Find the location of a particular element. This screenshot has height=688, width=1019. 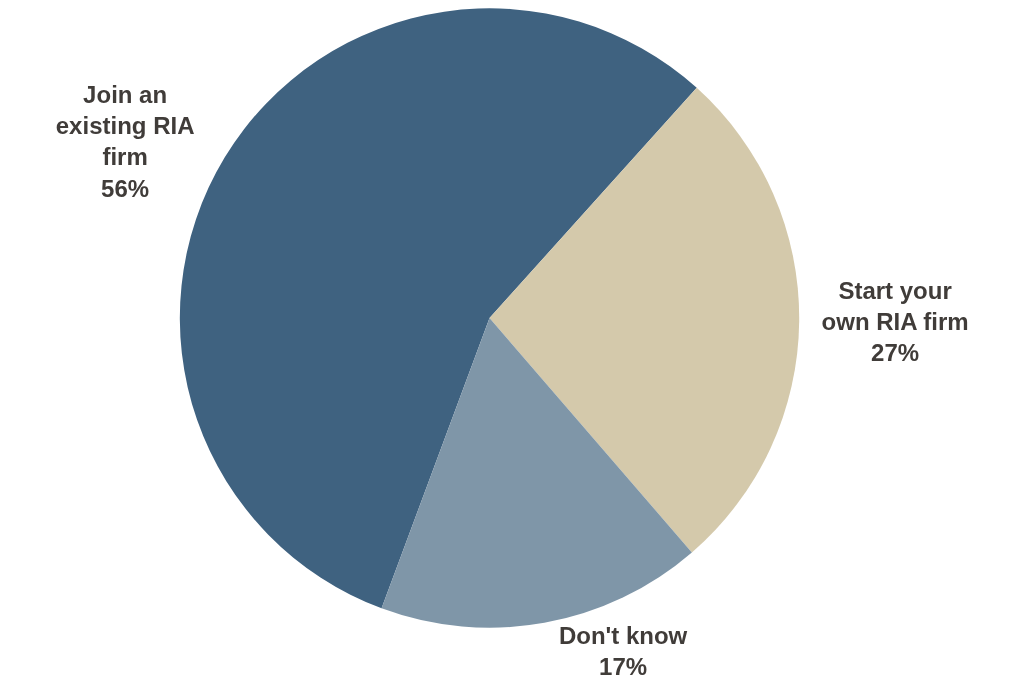

slice-label: Start your own RIA firm is located at coordinates (895, 305).